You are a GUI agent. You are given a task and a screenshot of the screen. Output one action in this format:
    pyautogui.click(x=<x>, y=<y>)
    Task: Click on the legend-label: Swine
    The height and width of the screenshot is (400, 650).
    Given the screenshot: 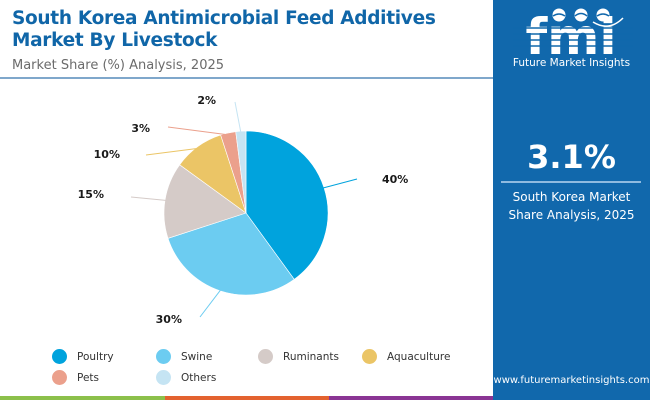 What is the action you would take?
    pyautogui.click(x=197, y=356)
    